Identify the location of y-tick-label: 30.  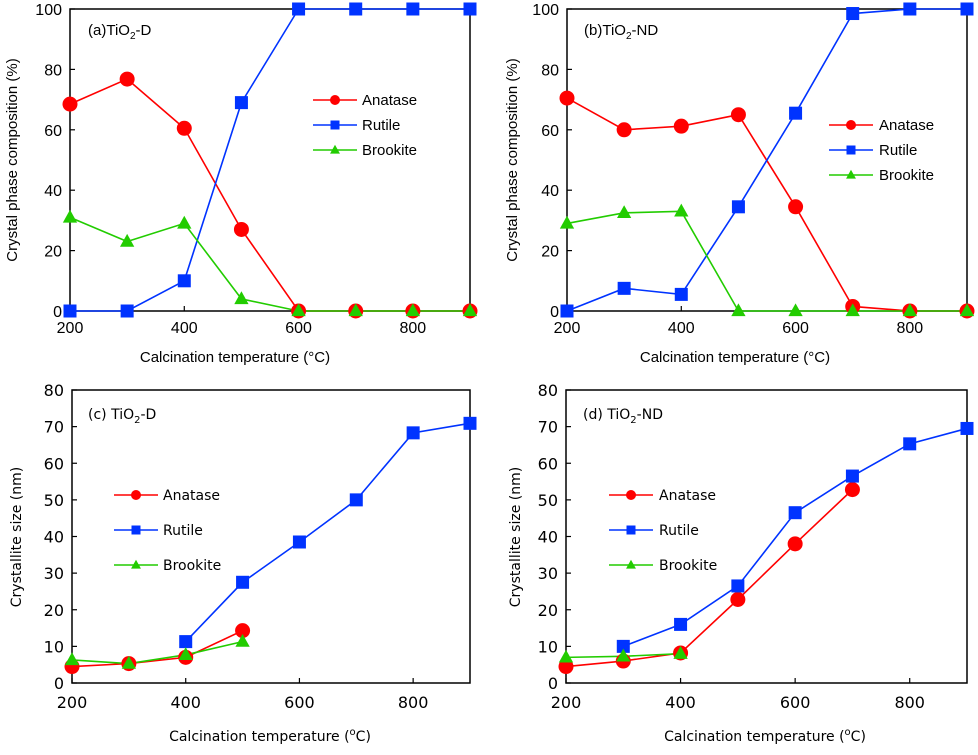
(548, 573).